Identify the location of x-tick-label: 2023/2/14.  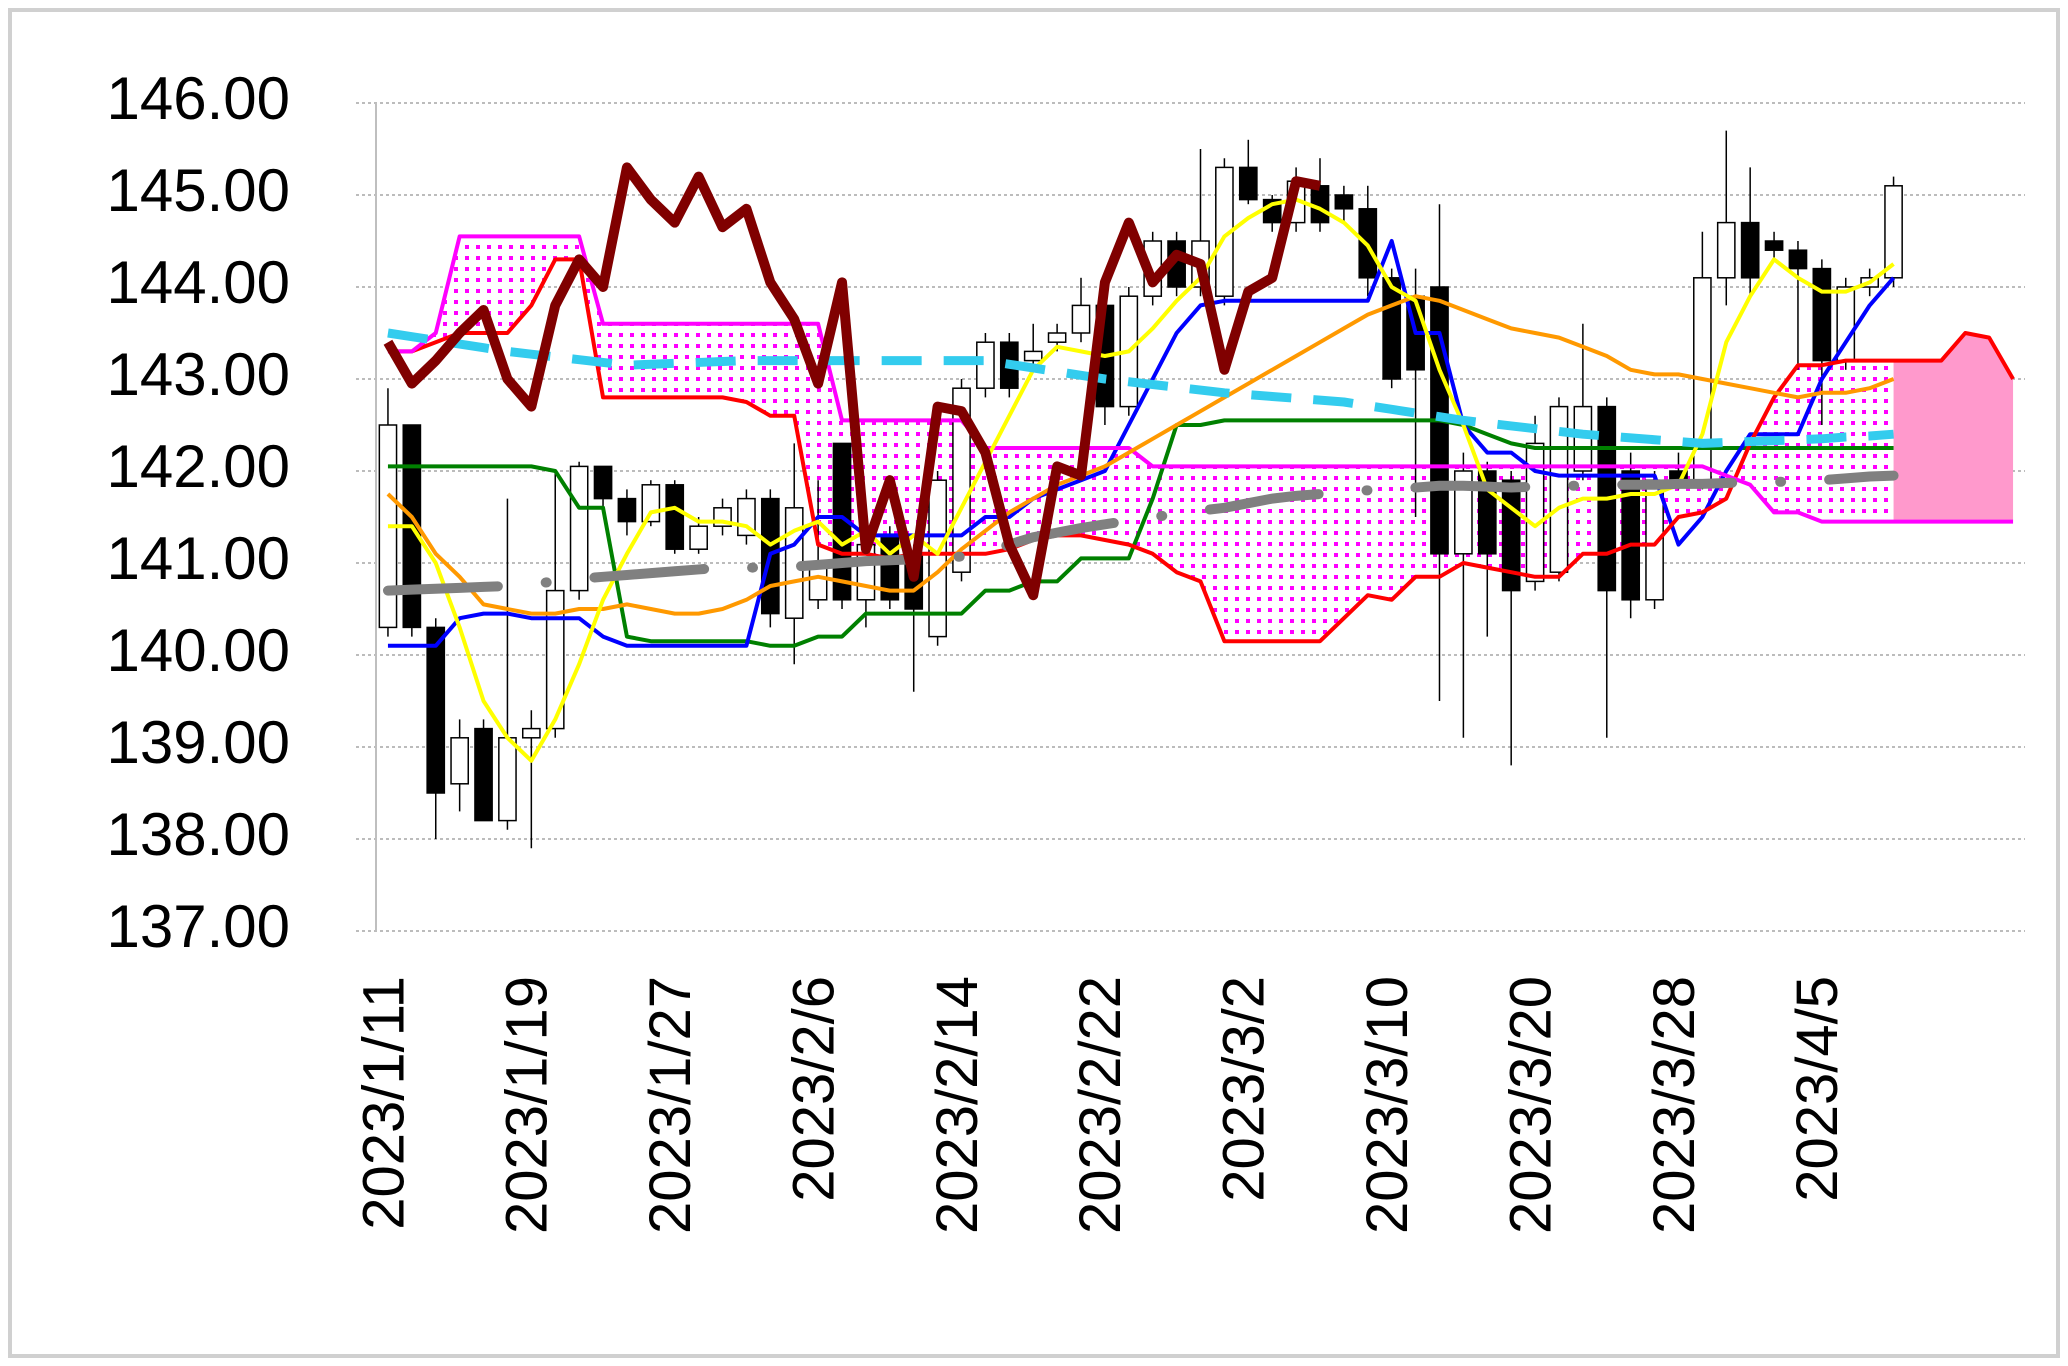
(957, 1105).